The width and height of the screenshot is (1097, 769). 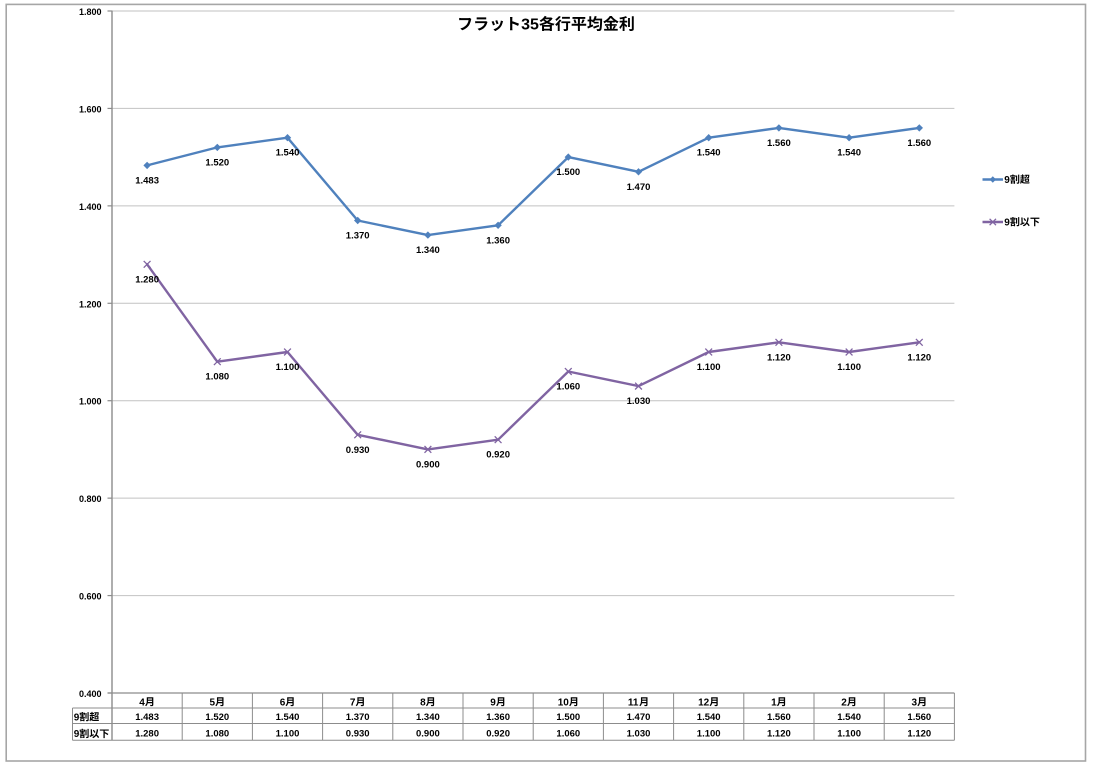 What do you see at coordinates (90, 304) in the screenshot?
I see `svg-text: 1.200` at bounding box center [90, 304].